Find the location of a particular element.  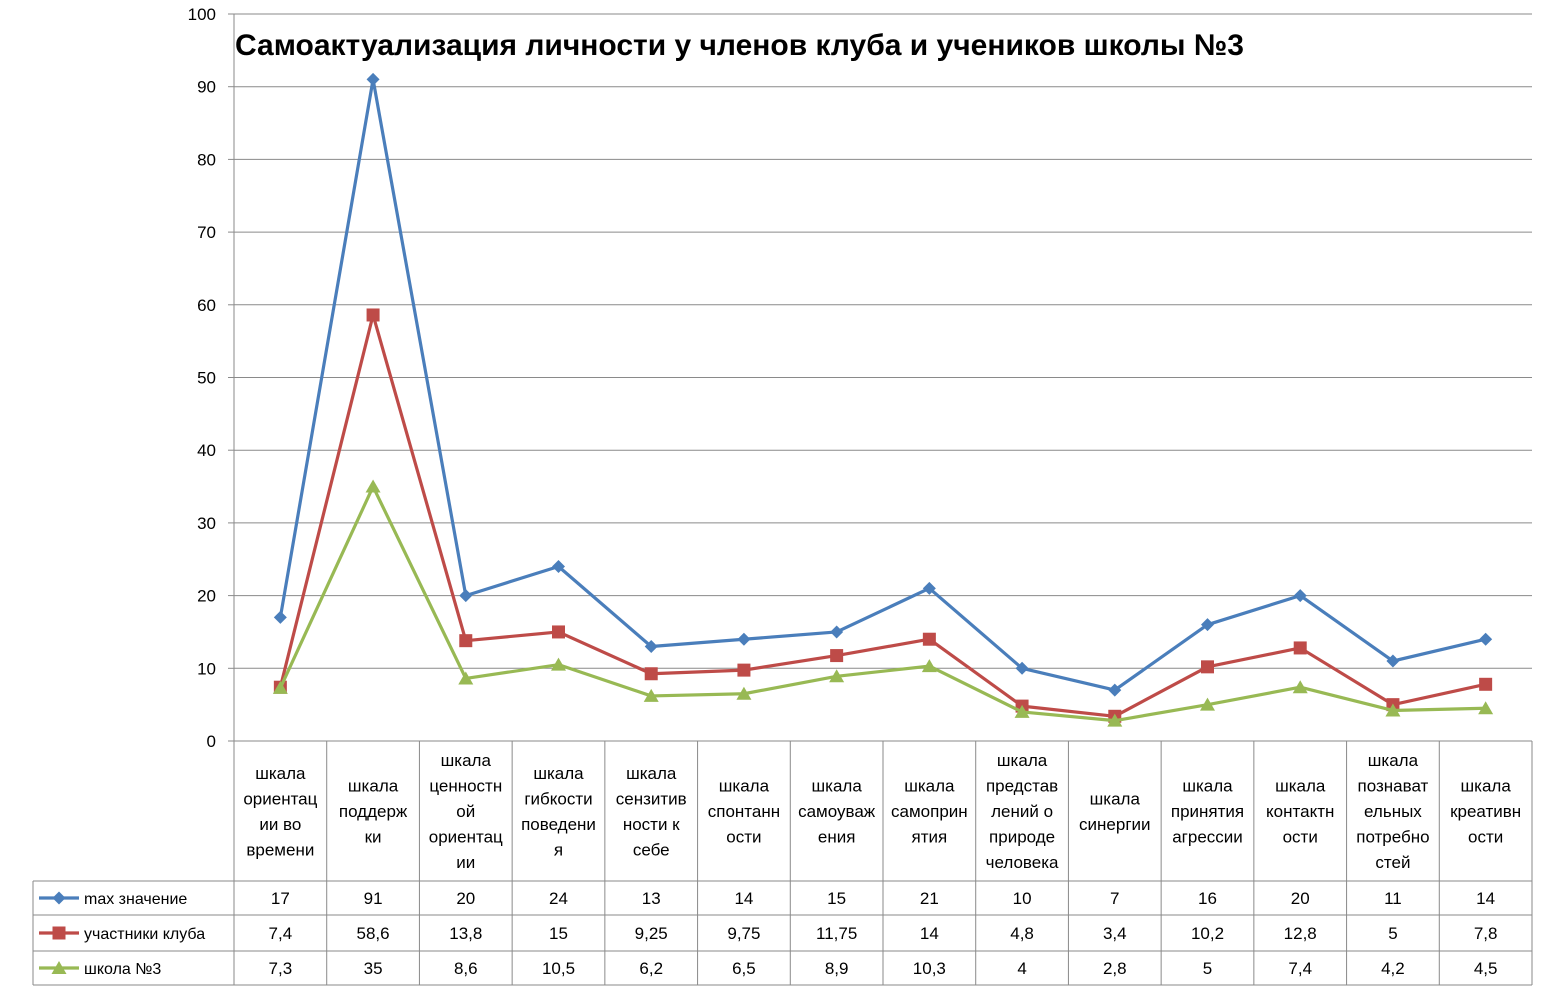

table-cell-value: 5 is located at coordinates (1207, 968).